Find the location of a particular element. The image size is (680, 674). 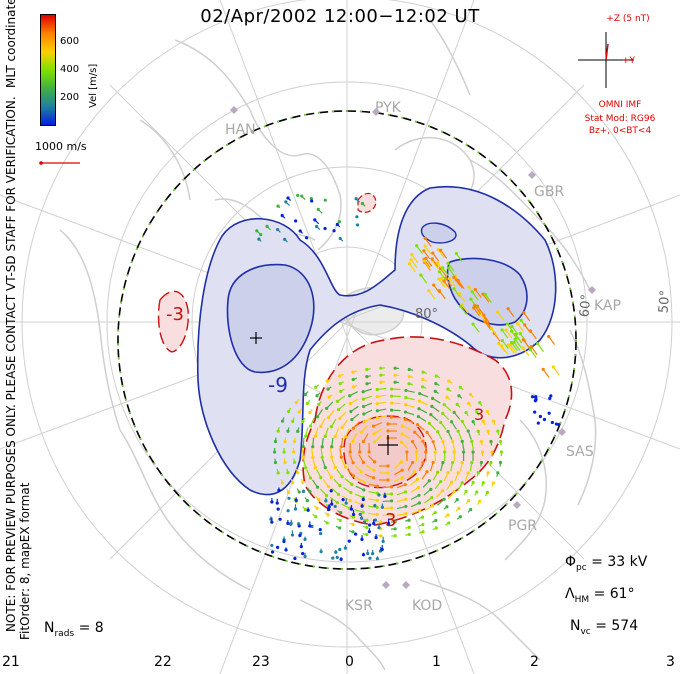

scale-vector-label: 1000 m/s is located at coordinates (61, 146).